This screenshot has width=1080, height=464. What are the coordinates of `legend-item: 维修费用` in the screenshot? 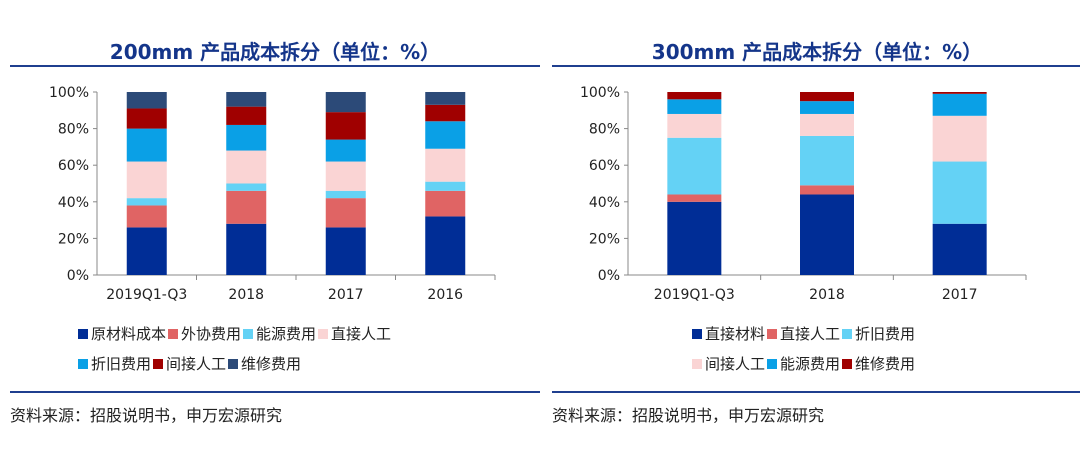 It's located at (264, 363).